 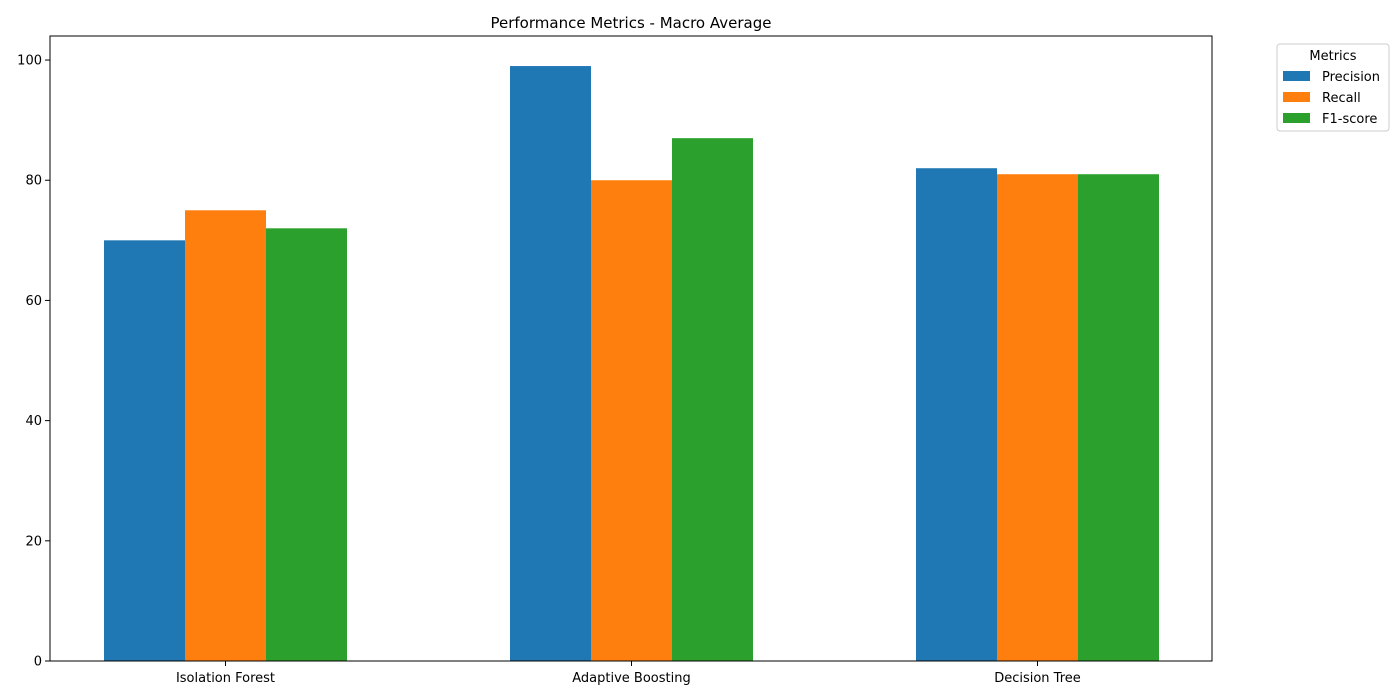 I want to click on y-tick-label: 40, so click(x=33, y=421).